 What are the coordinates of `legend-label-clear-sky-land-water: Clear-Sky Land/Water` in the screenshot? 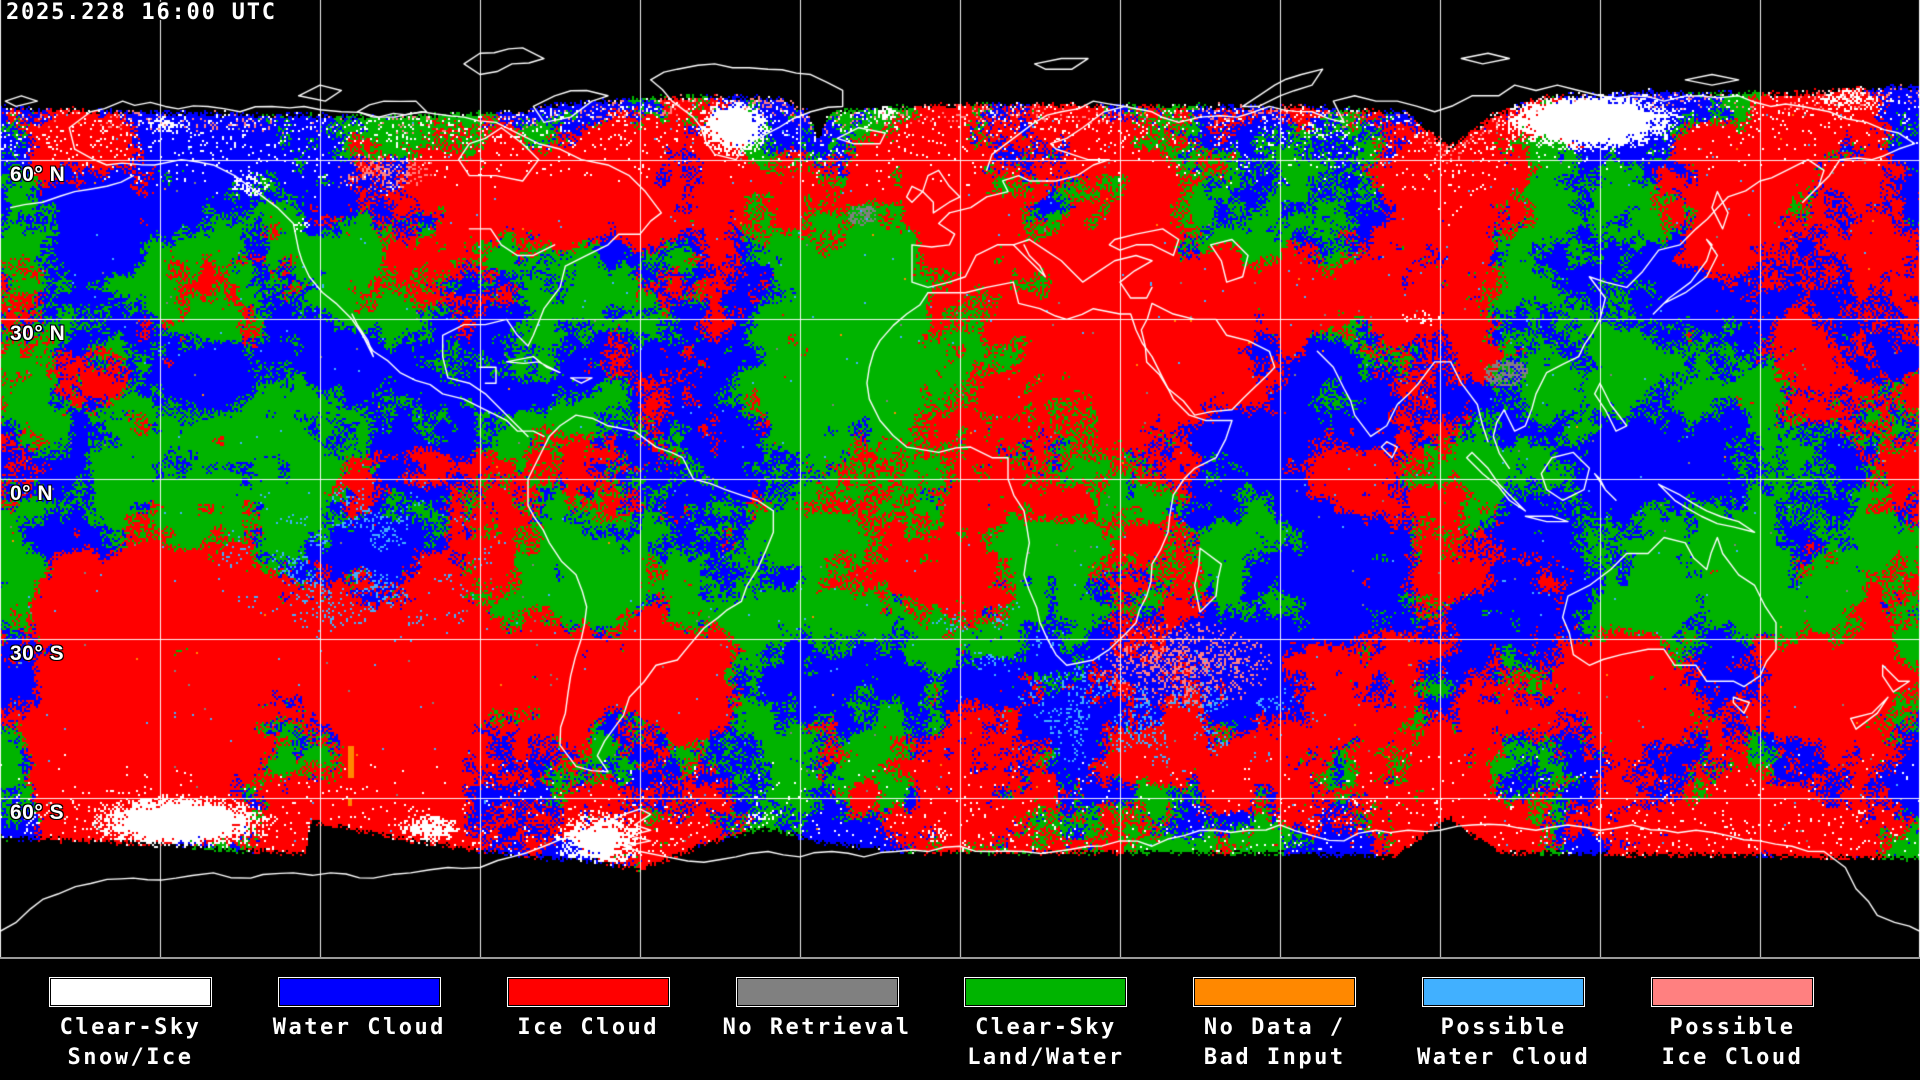 It's located at (1046, 1043).